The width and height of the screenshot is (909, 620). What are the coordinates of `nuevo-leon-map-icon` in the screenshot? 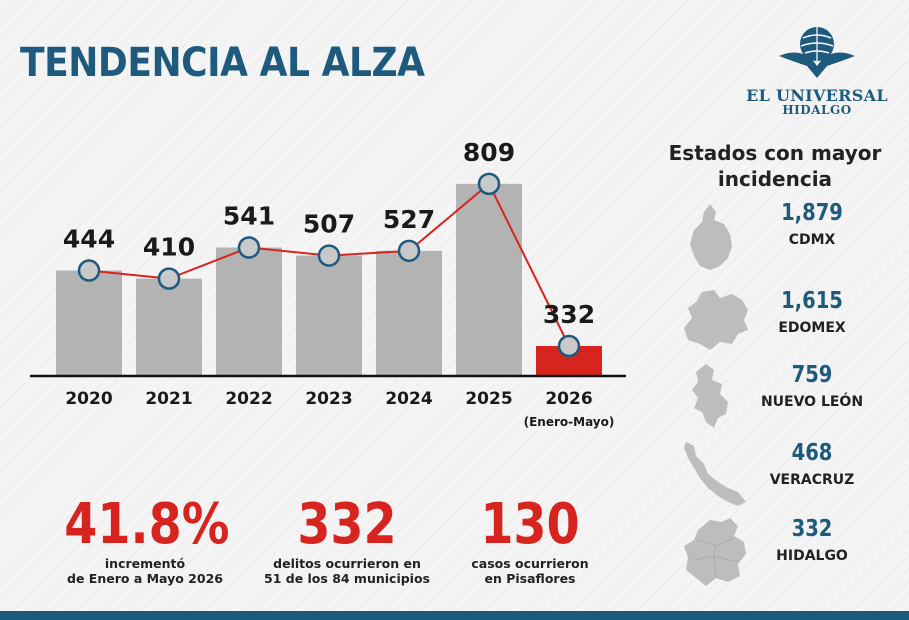 It's located at (710, 396).